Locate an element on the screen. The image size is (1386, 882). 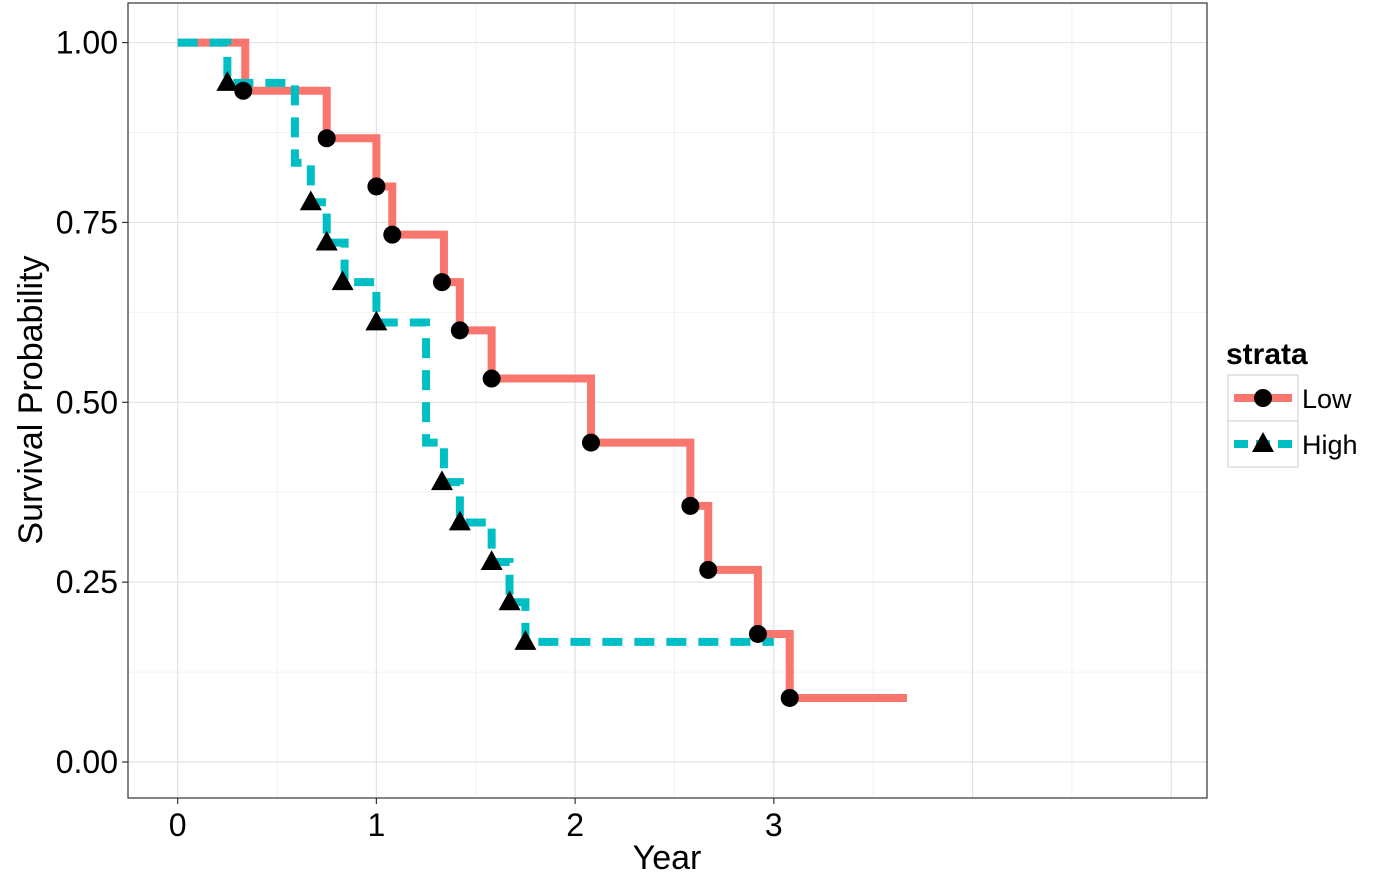
y-tick-label: 0.75 is located at coordinates (87, 222).